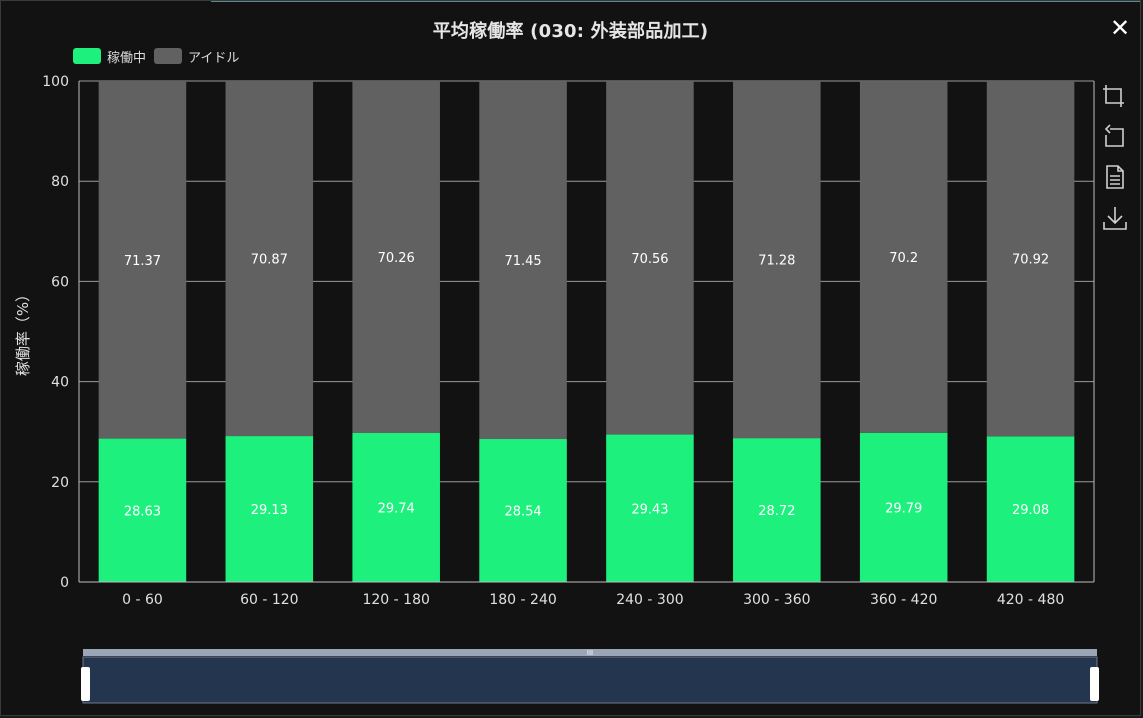 This screenshot has width=1143, height=718. I want to click on data-label-active: 29.13, so click(269, 510).